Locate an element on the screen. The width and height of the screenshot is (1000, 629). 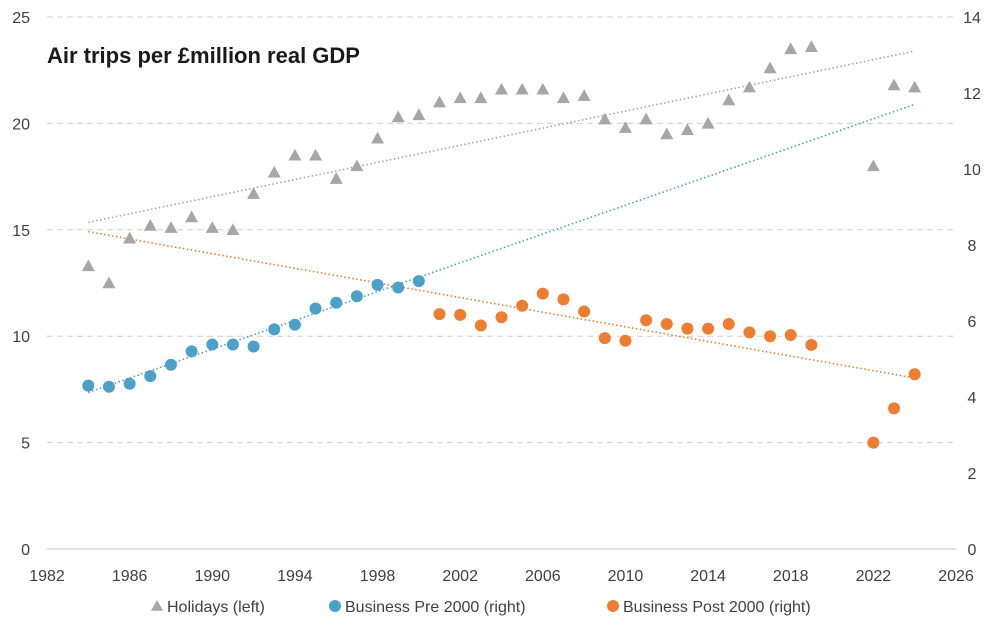
legend-item: Business Pre 2000 (right) is located at coordinates (427, 607).